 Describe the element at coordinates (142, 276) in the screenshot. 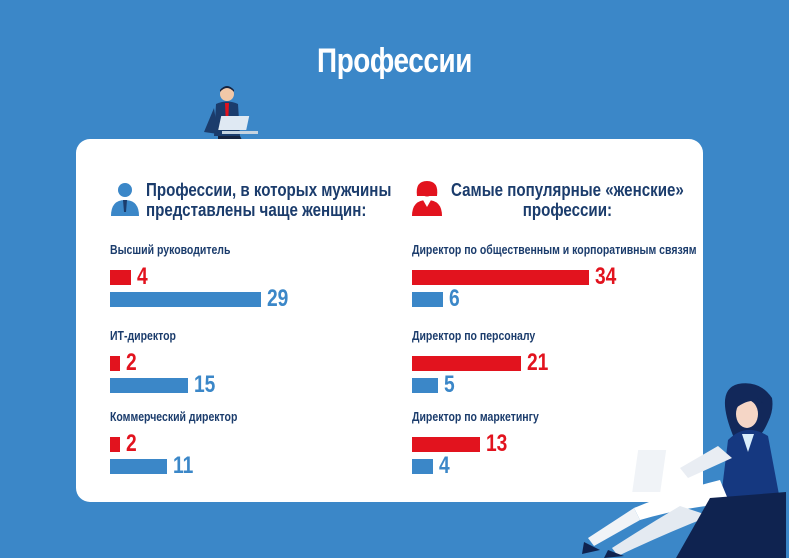

I see `male-bar-value-red: 4` at that location.